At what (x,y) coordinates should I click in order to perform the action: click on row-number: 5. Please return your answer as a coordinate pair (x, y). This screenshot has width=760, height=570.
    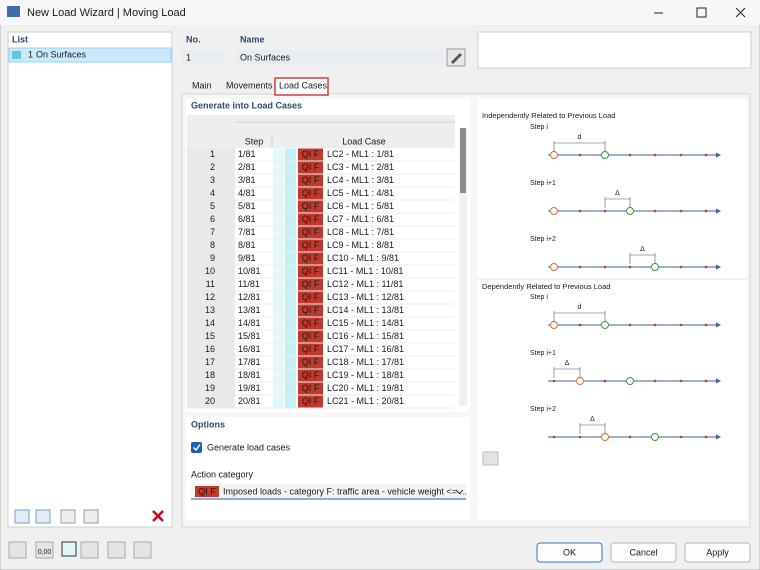
    Looking at the image, I should click on (212, 206).